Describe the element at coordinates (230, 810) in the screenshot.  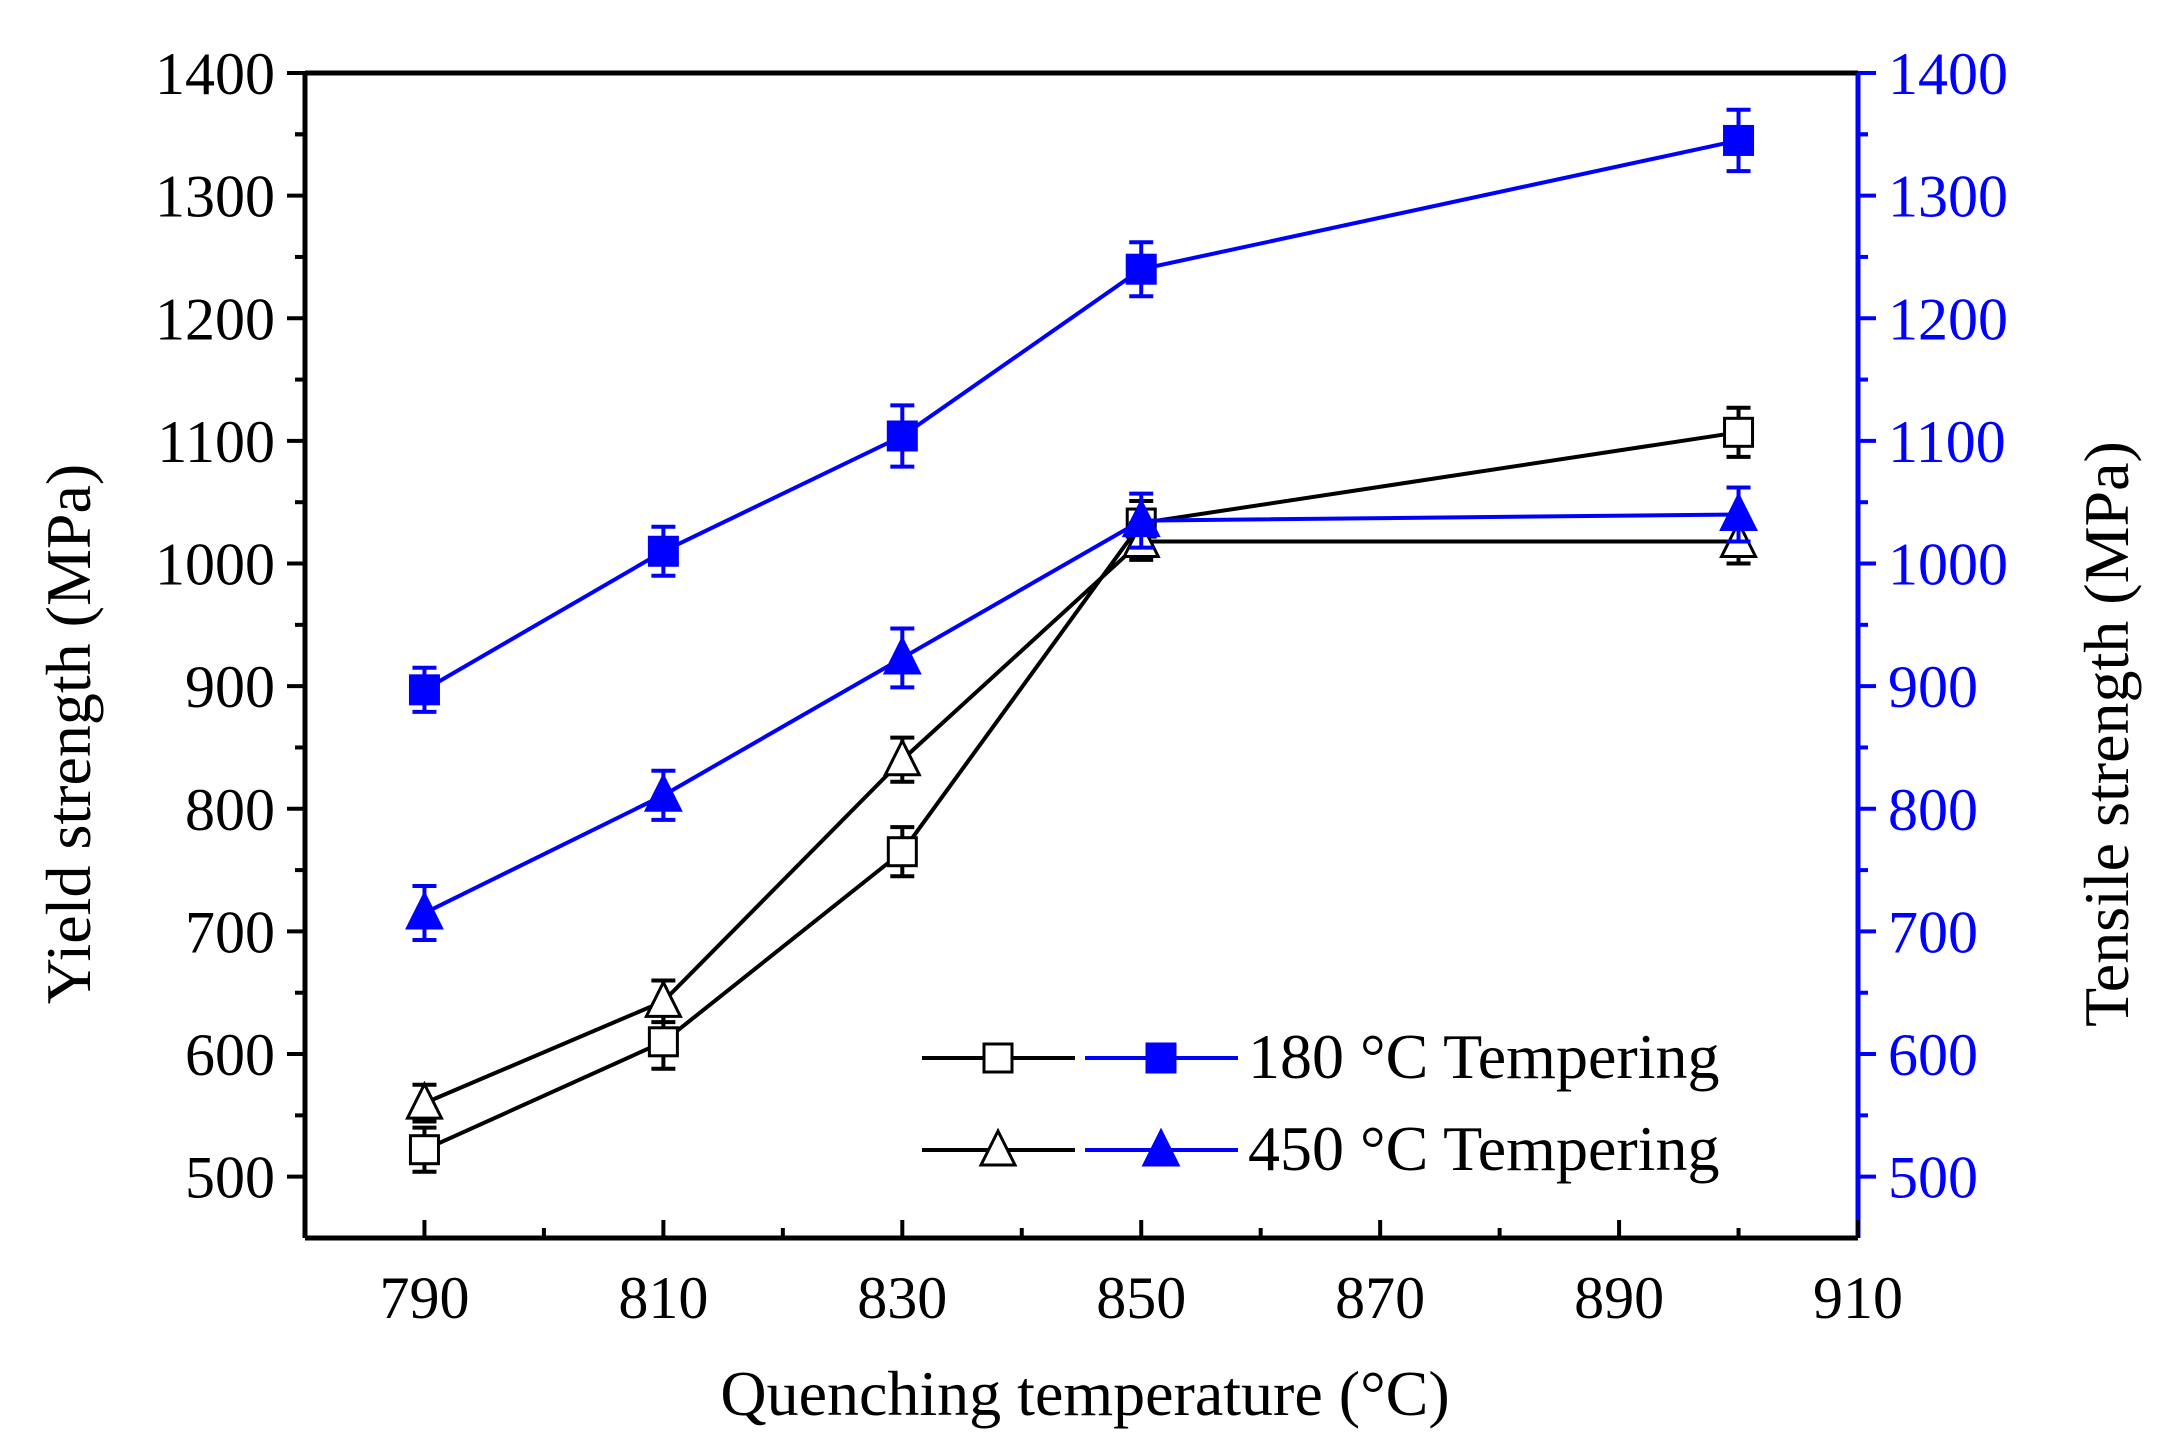
I see `y-tick-label-left: 800` at that location.